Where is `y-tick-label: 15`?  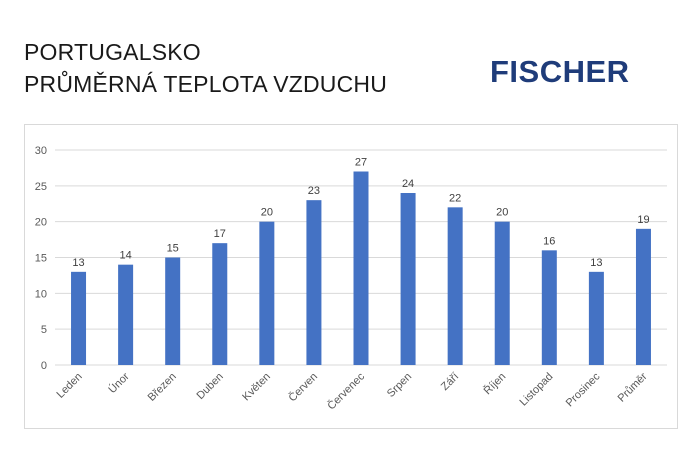
y-tick-label: 15 is located at coordinates (41, 259).